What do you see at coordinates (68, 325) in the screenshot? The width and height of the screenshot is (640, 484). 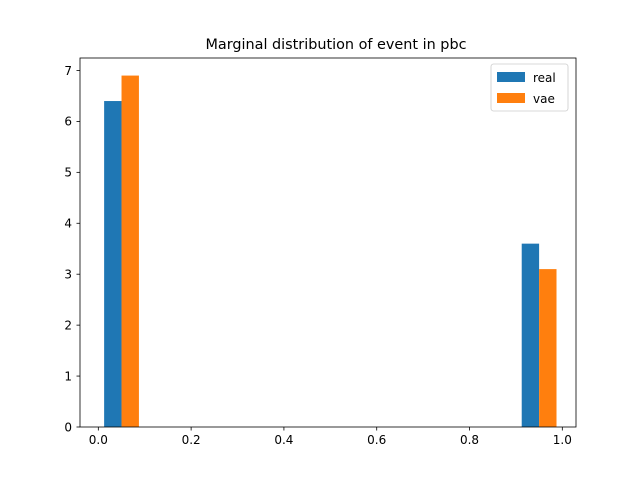 I see `y-tick-label: 2` at bounding box center [68, 325].